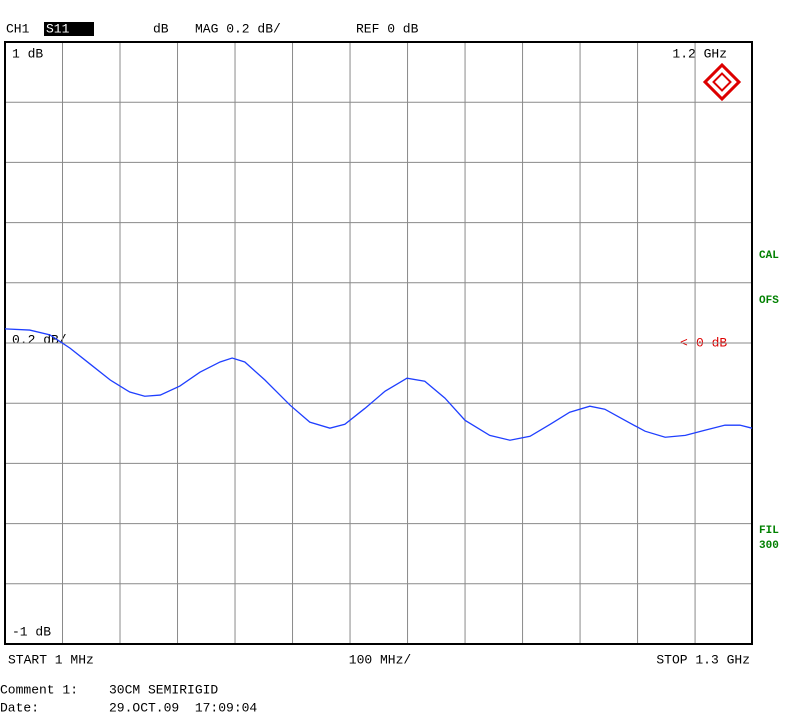 The image size is (792, 716). I want to click on comment: 30CM SEMIRIGID, so click(163, 689).